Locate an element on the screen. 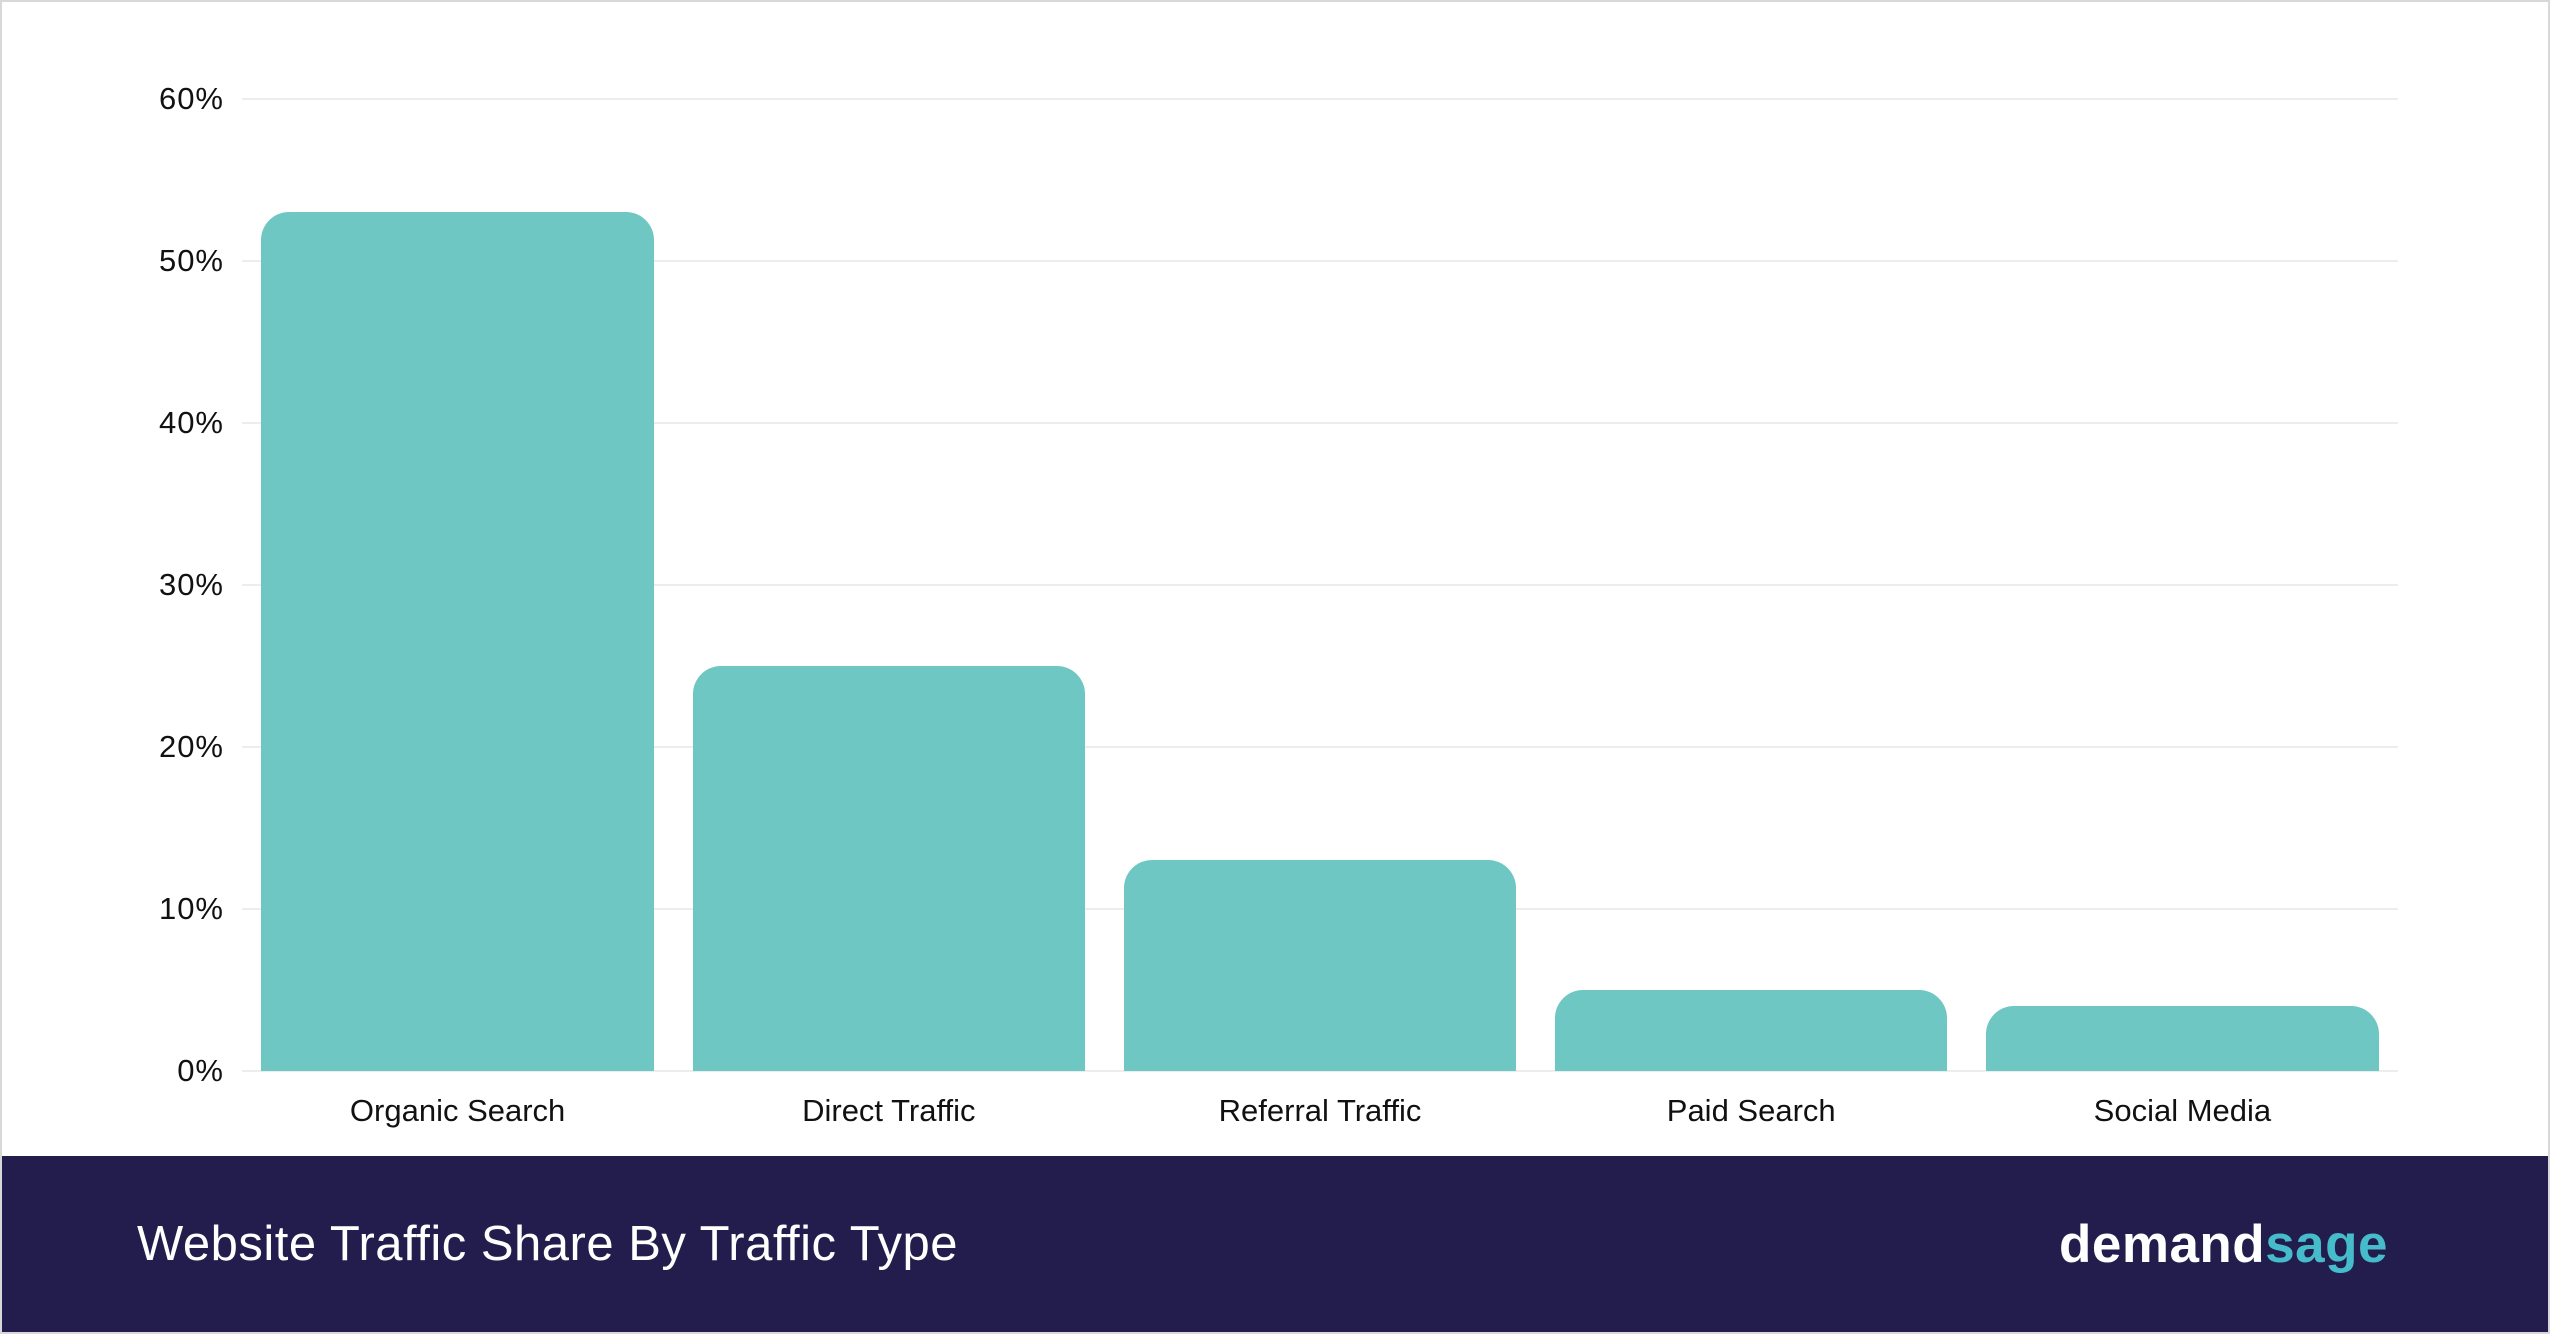 This screenshot has height=1334, width=2550. bar-social-media is located at coordinates (2182, 1038).